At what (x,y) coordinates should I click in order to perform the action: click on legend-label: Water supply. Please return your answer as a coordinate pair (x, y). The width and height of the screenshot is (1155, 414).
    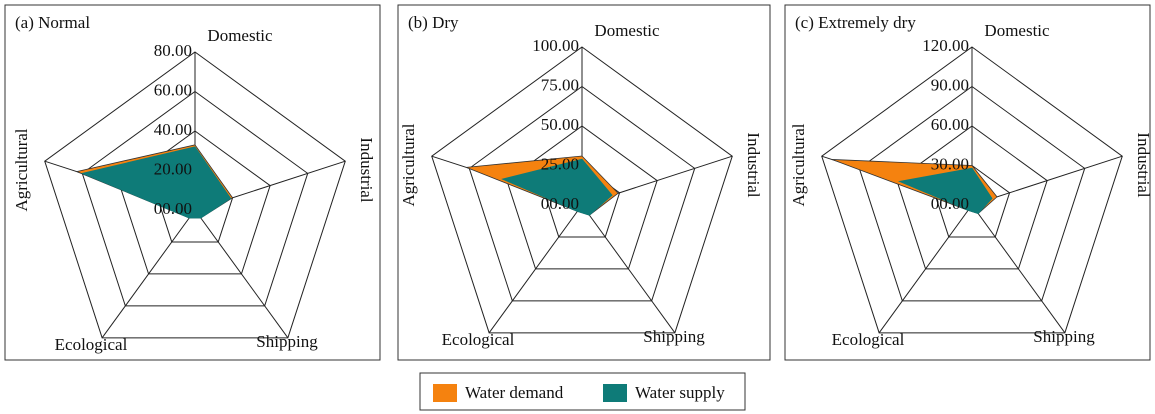
    Looking at the image, I should click on (680, 392).